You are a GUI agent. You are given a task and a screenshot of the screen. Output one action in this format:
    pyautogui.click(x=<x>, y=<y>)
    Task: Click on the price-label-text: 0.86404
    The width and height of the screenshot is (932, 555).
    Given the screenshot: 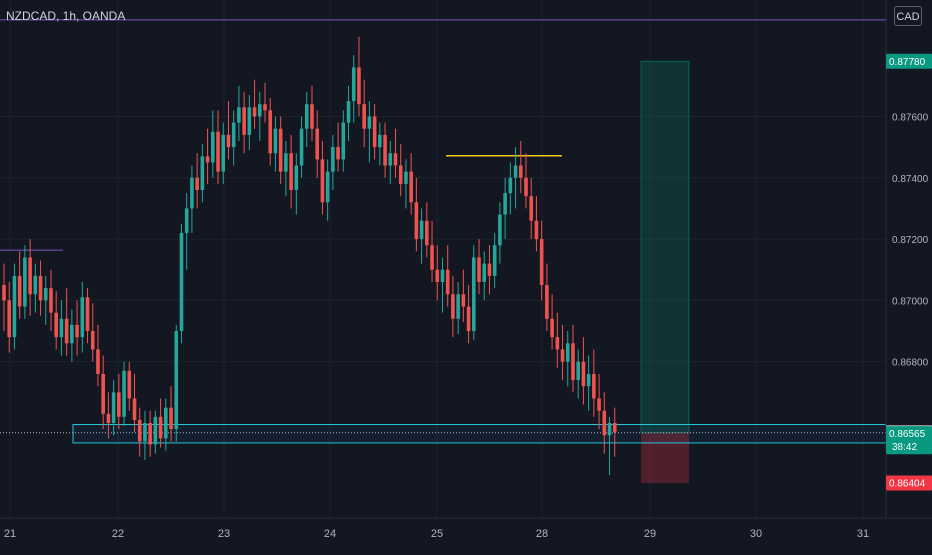 What is the action you would take?
    pyautogui.click(x=907, y=484)
    